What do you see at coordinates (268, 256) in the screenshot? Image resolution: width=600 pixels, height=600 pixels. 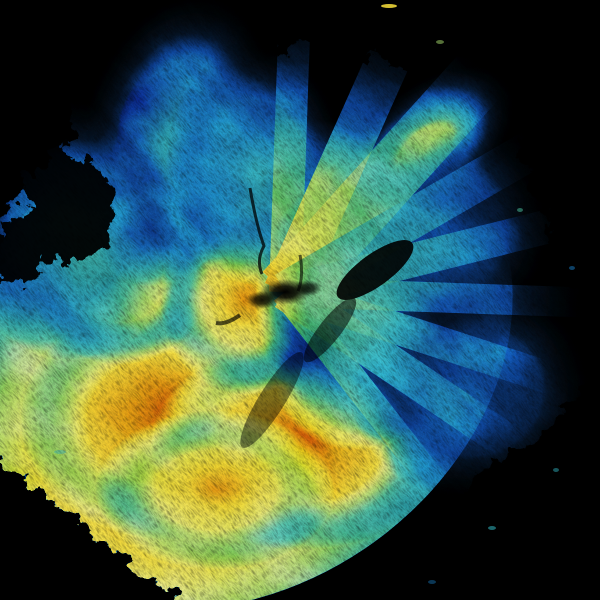 I see `compact-dark-core` at bounding box center [268, 256].